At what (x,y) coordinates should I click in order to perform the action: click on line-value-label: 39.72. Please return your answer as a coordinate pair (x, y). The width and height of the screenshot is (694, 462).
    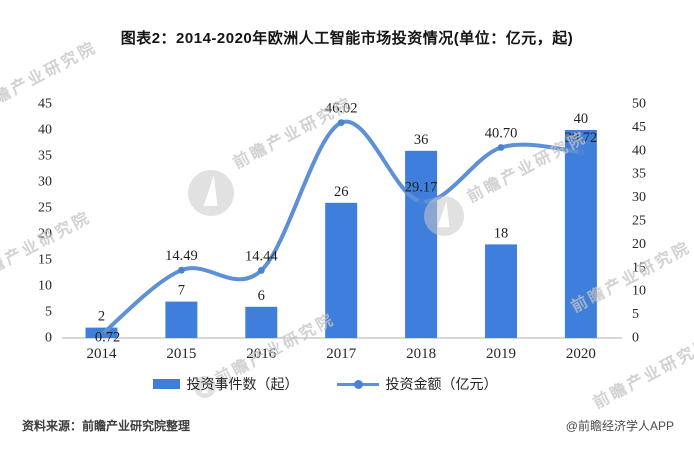
    Looking at the image, I should click on (581, 138).